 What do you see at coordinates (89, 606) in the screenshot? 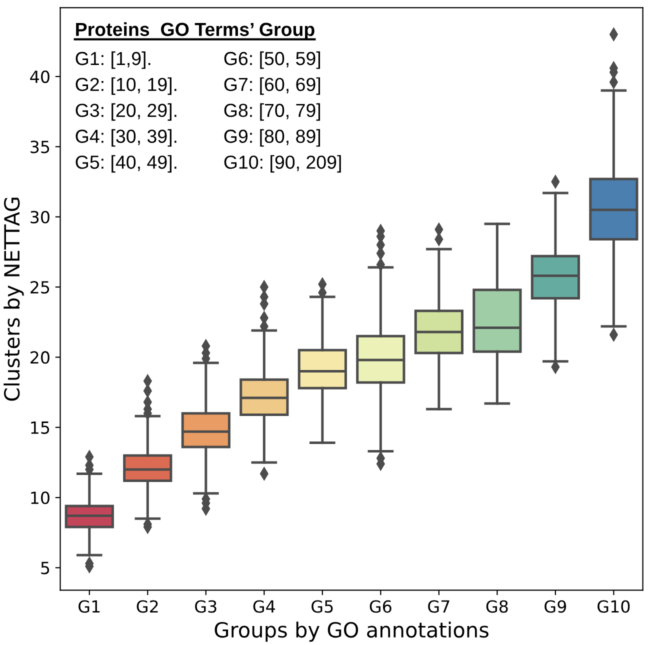
I see `x-tick-label: G1` at bounding box center [89, 606].